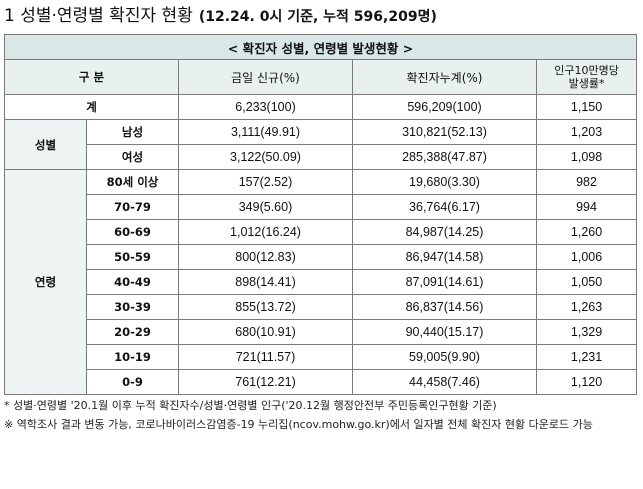  I want to click on cell-rate: 1,050, so click(586, 282).